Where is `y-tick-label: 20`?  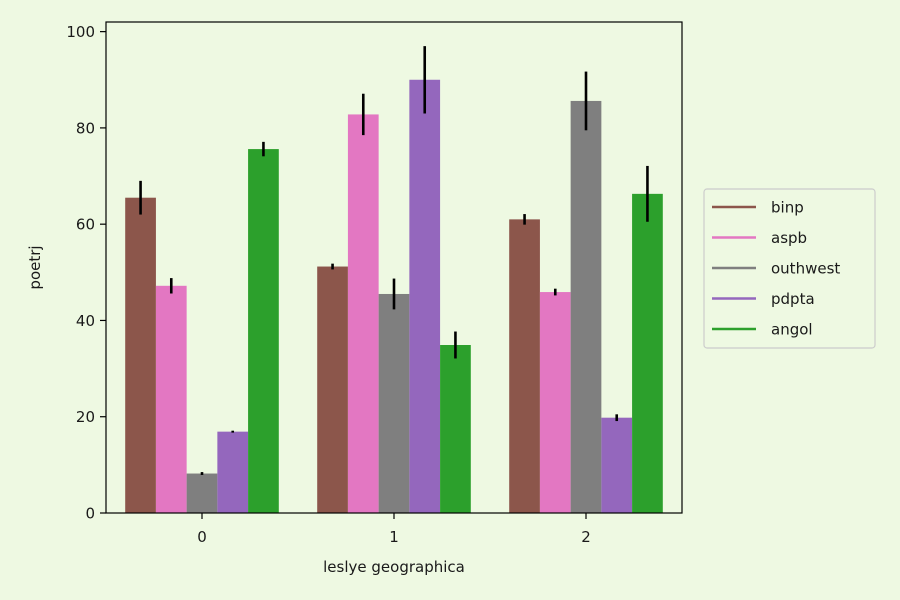
y-tick-label: 20 is located at coordinates (85, 417).